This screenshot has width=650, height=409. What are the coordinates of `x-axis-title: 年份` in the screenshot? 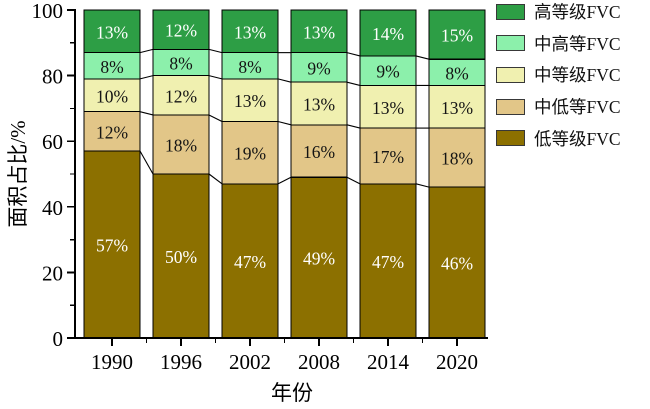 It's located at (292, 393).